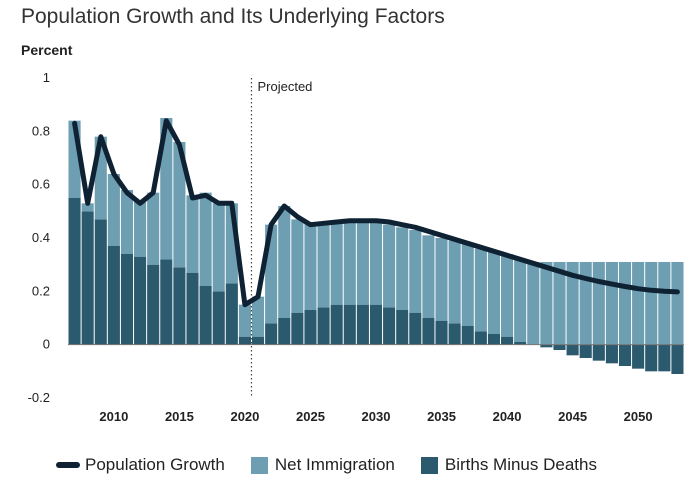 This screenshot has width=693, height=496. What do you see at coordinates (41, 237) in the screenshot?
I see `y-tick-label: 0.4` at bounding box center [41, 237].